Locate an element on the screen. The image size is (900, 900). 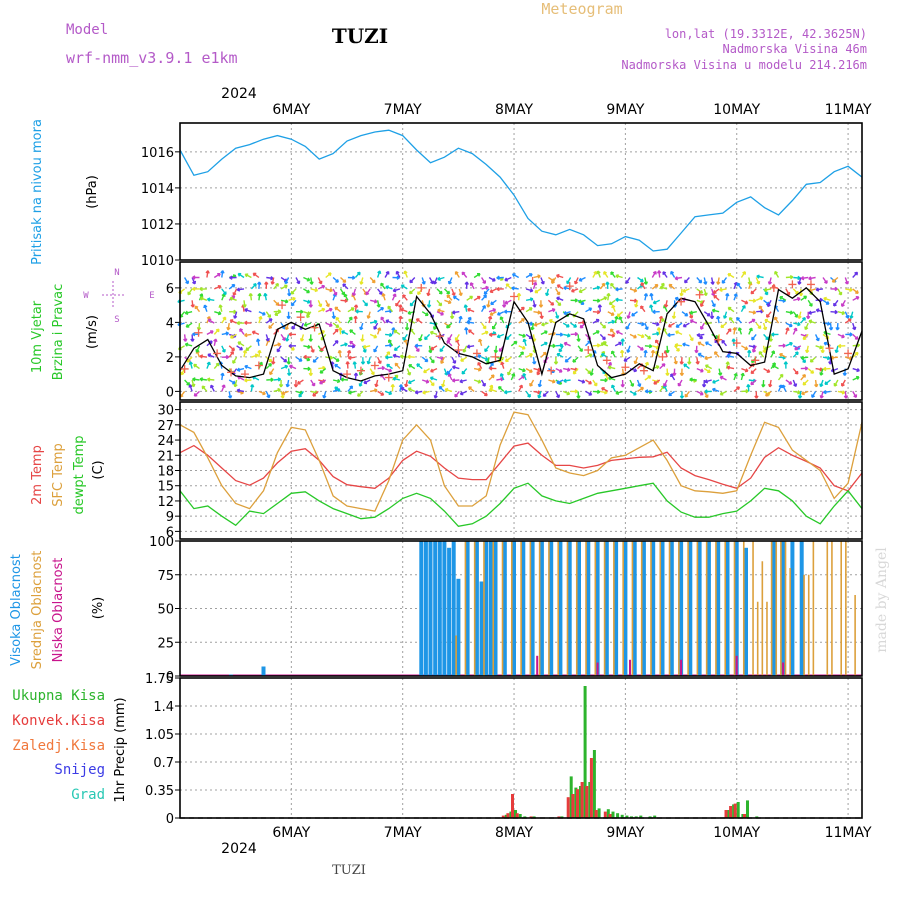
temp-axis-title-1: 2m Temp is located at coordinates (37, 475).